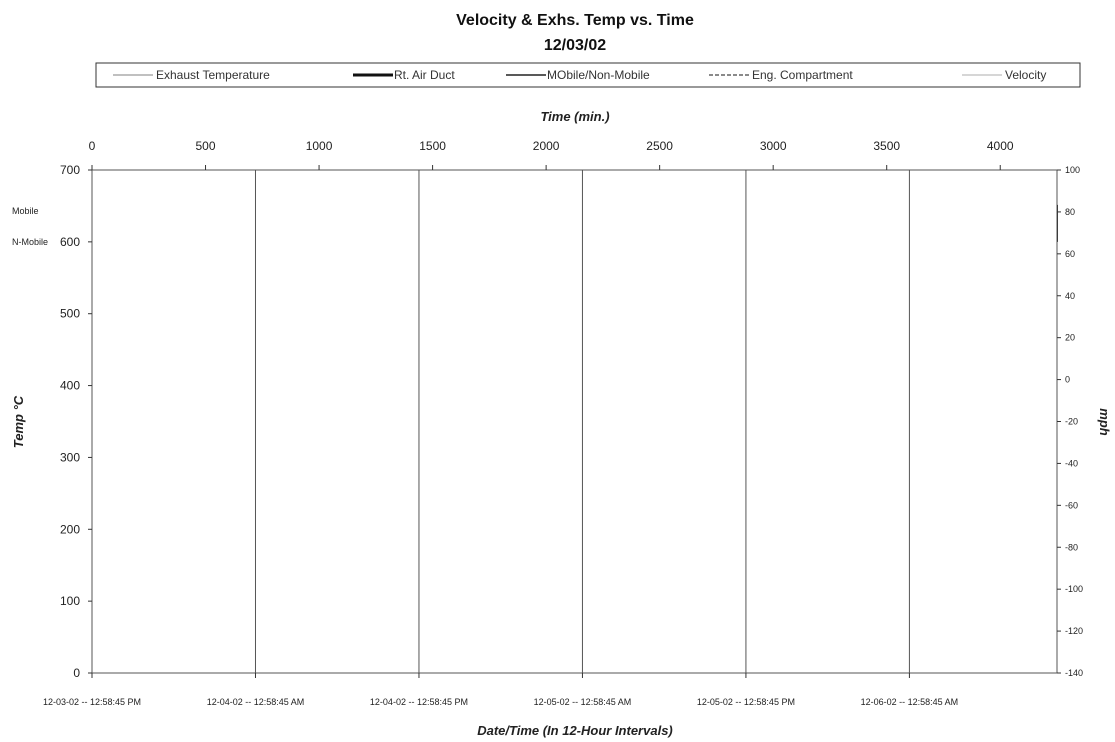 This screenshot has height=742, width=1115. I want to click on legend-label-mobile-non-mobile: MObile/Non-Mobile, so click(598, 75).